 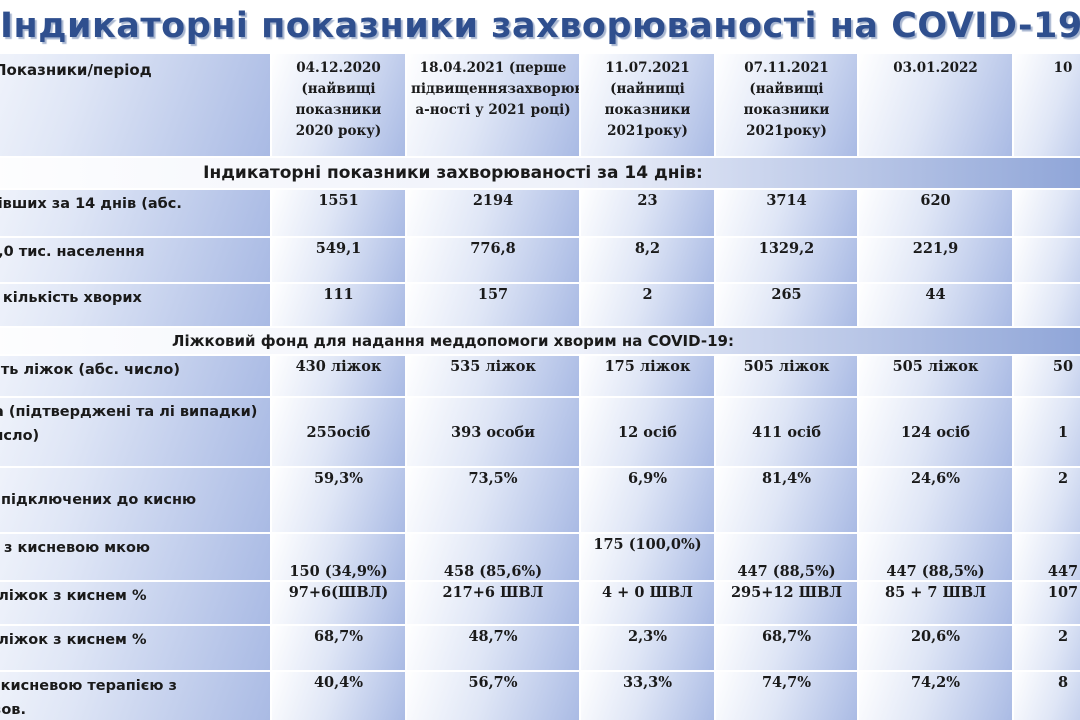 What do you see at coordinates (786, 105) in the screenshot?
I see `header-col-4: 07.11.2021 (найвищі показники 2021року)` at bounding box center [786, 105].